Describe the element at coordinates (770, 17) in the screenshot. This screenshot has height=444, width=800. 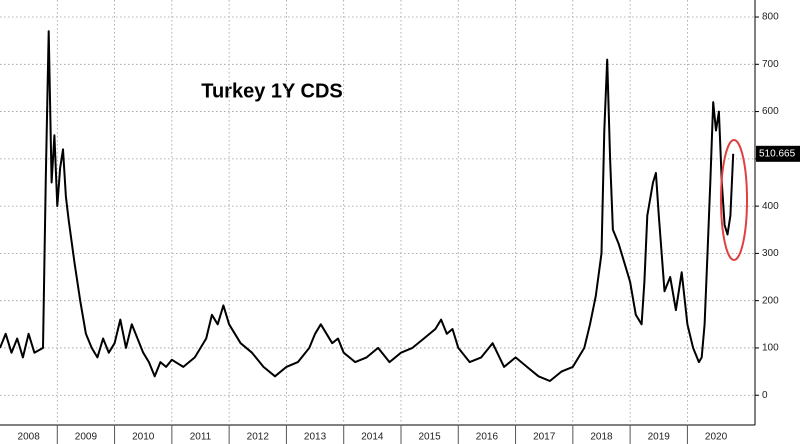
I see `y-tick-label: 800` at that location.